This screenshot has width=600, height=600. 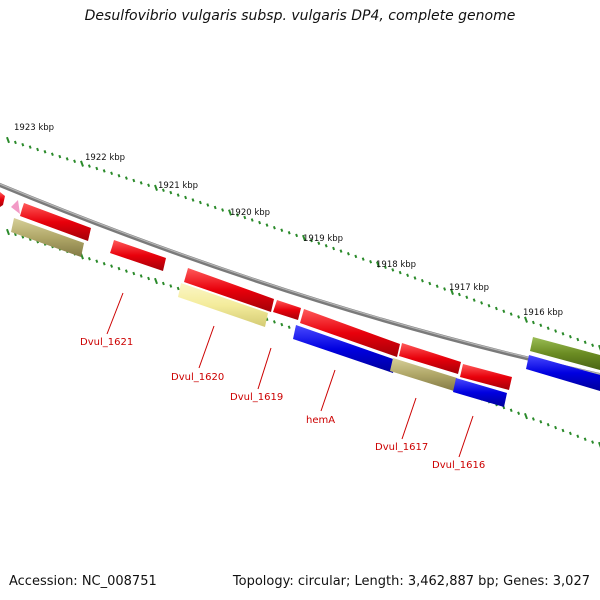 What do you see at coordinates (223, 305) in the screenshot?
I see `rrna-feature-bar` at bounding box center [223, 305].